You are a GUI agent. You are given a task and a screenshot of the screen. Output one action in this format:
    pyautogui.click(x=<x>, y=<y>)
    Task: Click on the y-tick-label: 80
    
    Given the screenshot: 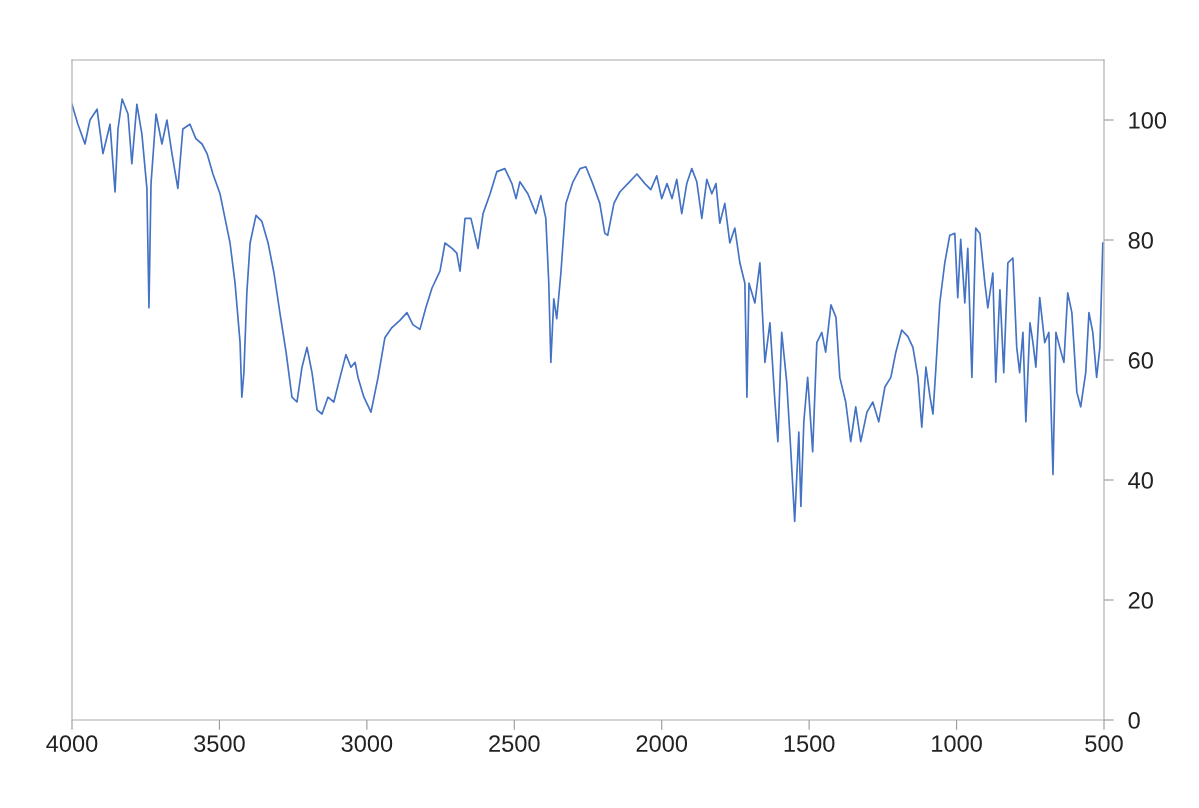 What is the action you would take?
    pyautogui.click(x=1140, y=240)
    